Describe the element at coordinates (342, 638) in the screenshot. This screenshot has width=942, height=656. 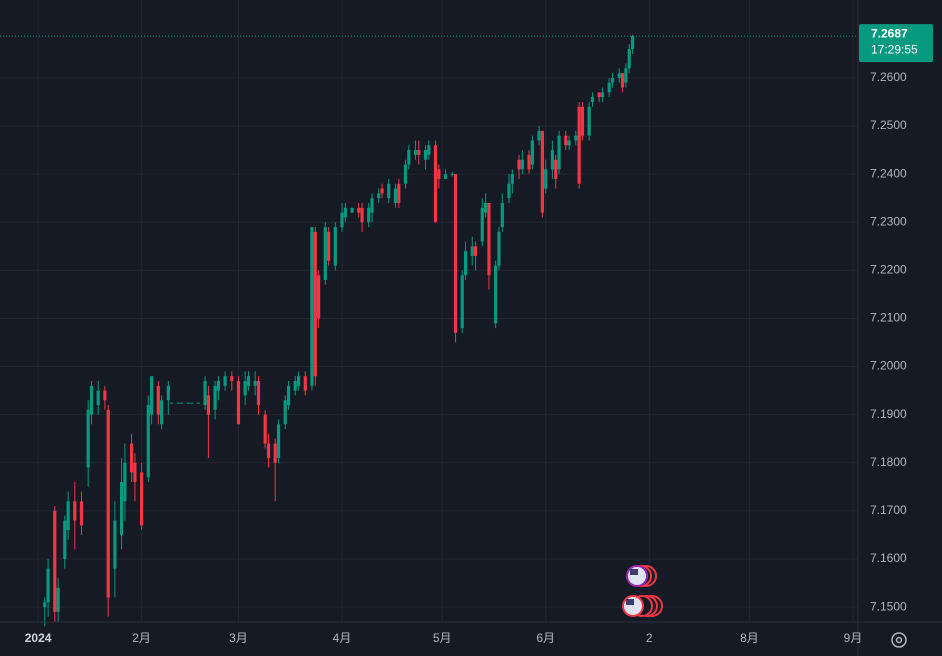
I see `x-tick-label: 4月` at that location.